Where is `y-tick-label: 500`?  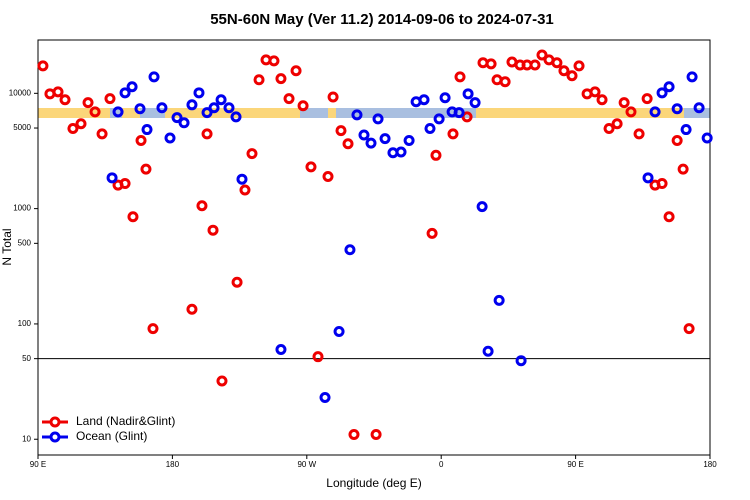 y-tick-label: 500 is located at coordinates (25, 242).